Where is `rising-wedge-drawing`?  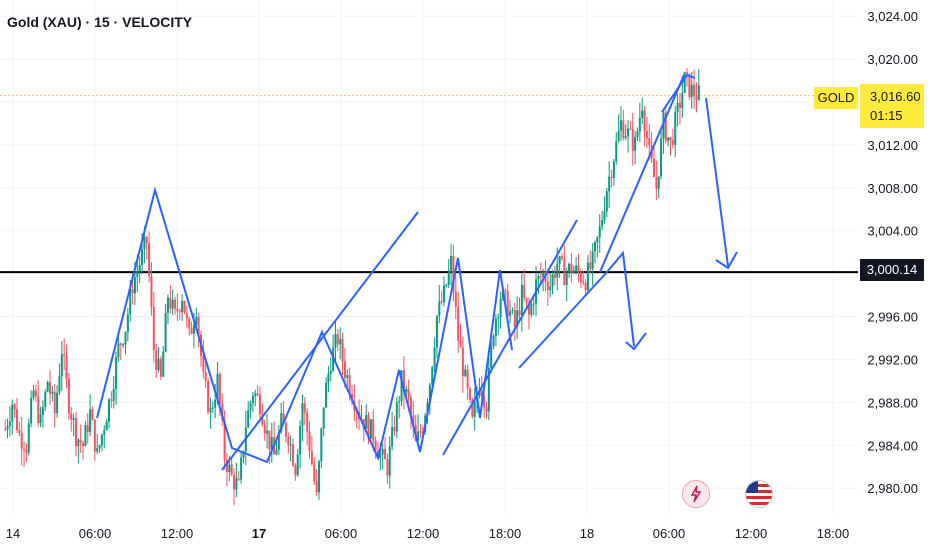
rising-wedge-drawing is located at coordinates (320, 341).